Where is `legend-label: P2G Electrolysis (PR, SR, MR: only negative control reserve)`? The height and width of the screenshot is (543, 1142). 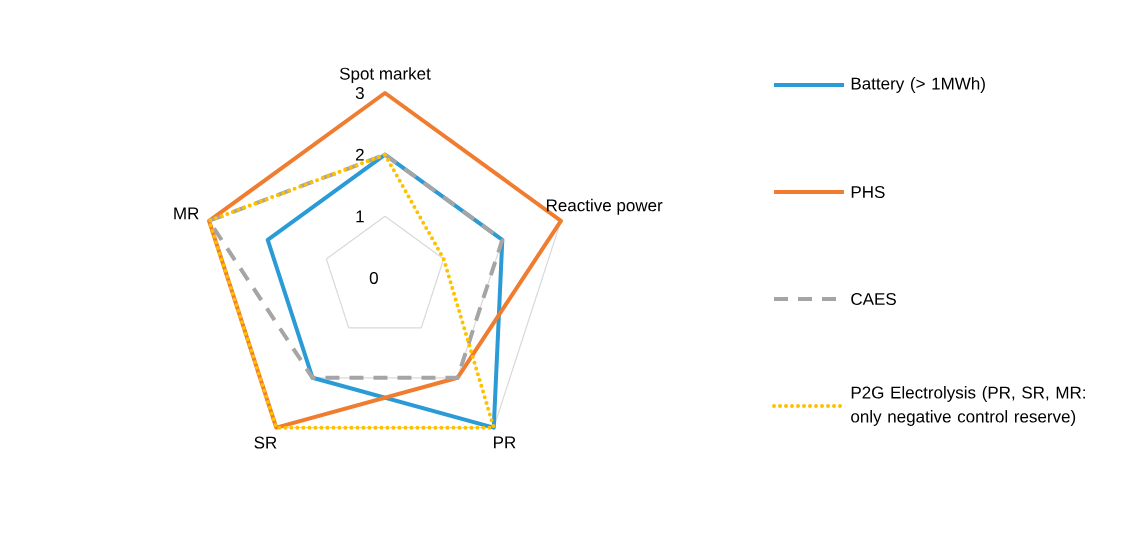 legend-label: P2G Electrolysis (PR, SR, MR: only negative control reserve) is located at coordinates (968, 406).